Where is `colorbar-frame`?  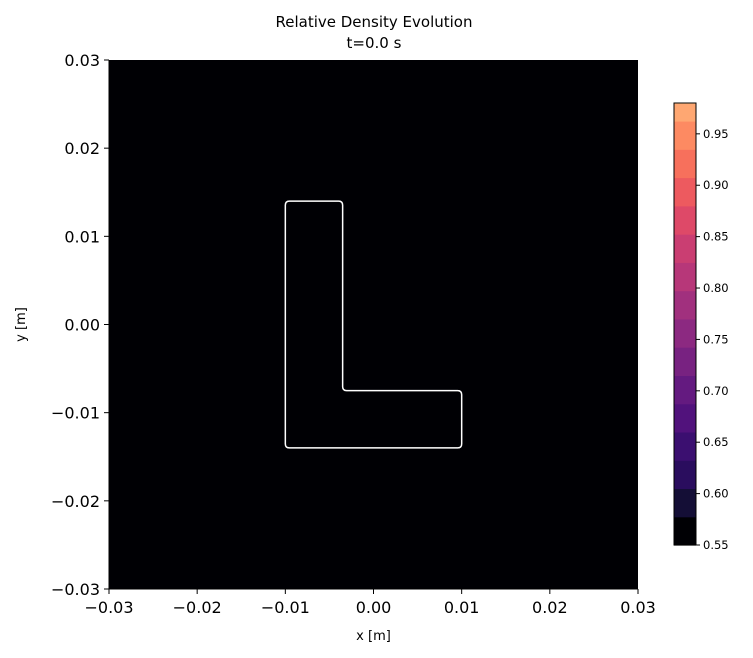
colorbar-frame is located at coordinates (685, 324).